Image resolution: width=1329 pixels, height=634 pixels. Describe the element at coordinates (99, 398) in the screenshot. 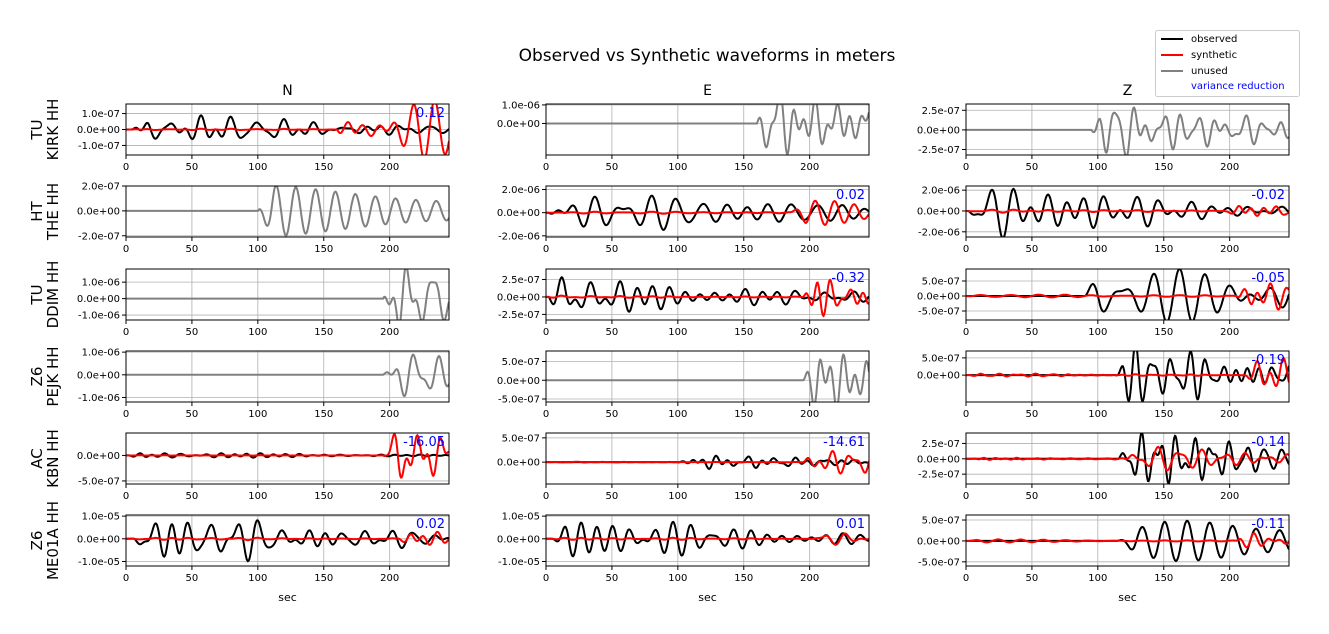

I see `y-tick-label: -1.0e-06` at that location.